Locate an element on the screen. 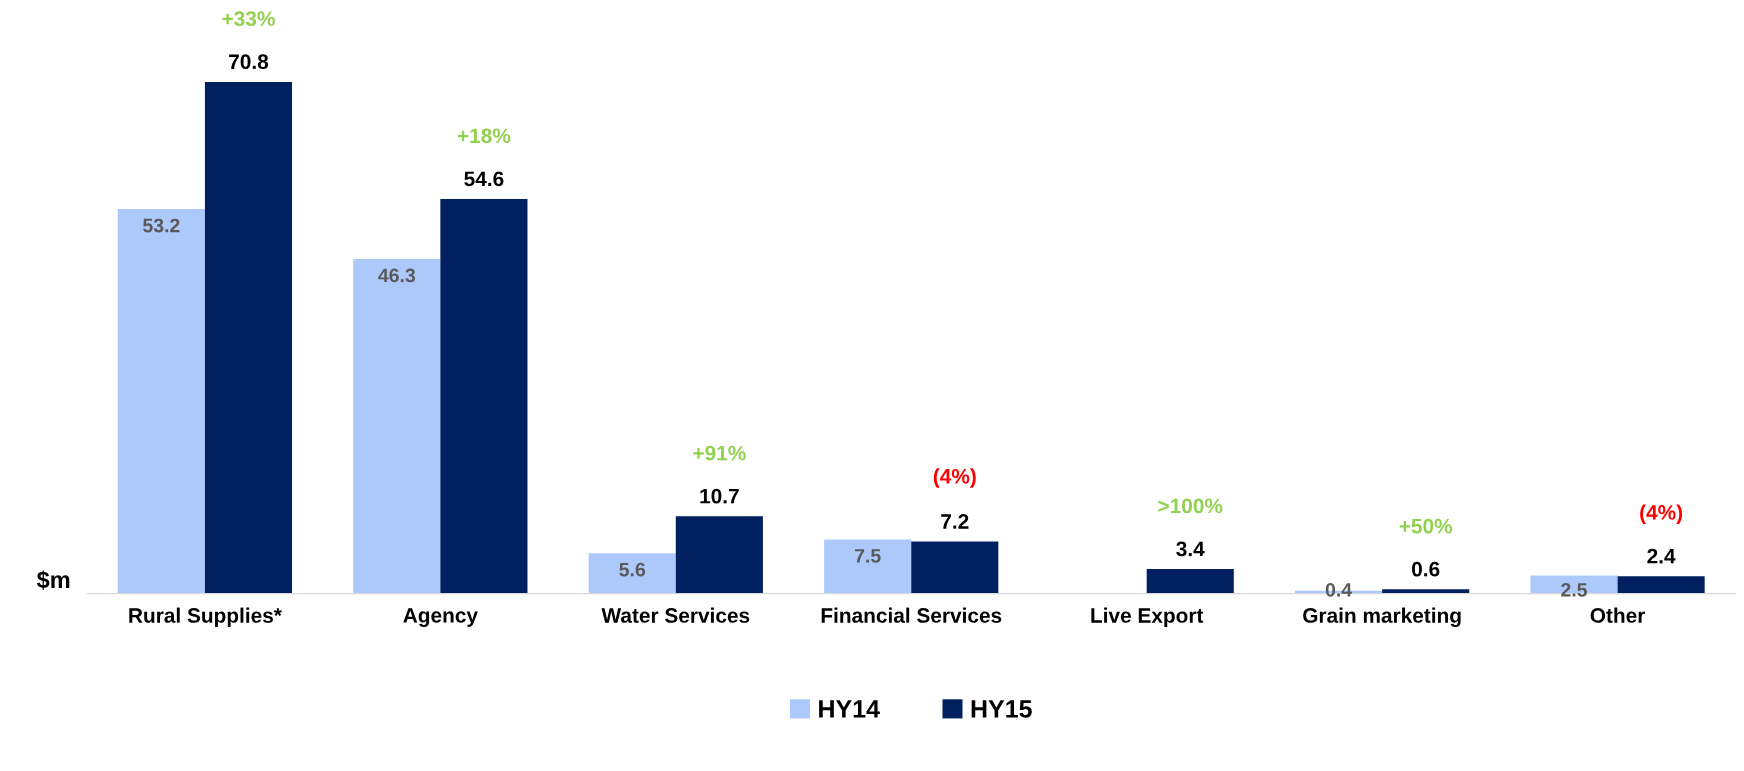 This screenshot has height=771, width=1744. data-label: 54.6 is located at coordinates (484, 179).